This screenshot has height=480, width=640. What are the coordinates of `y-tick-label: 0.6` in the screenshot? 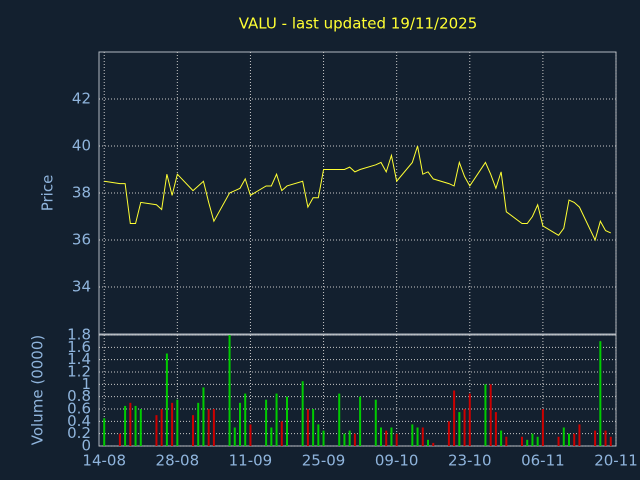 It's located at (79, 409).